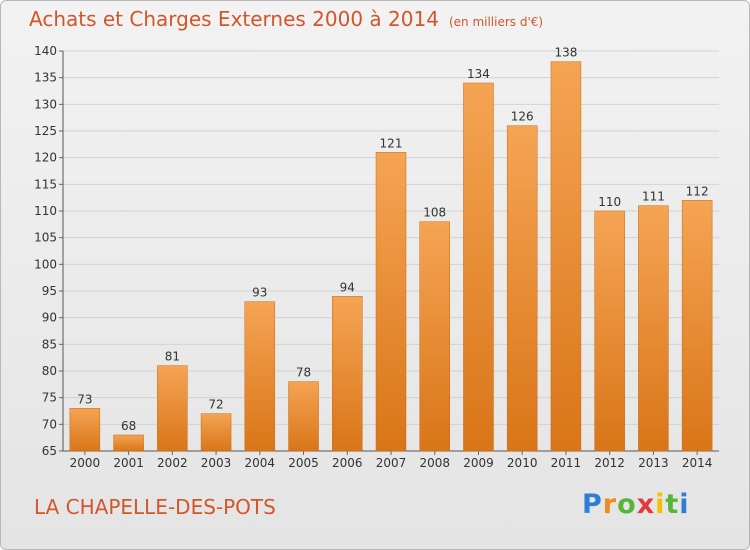 This screenshot has width=750, height=550. What do you see at coordinates (45, 104) in the screenshot?
I see `y-tick-label: 130` at bounding box center [45, 104].